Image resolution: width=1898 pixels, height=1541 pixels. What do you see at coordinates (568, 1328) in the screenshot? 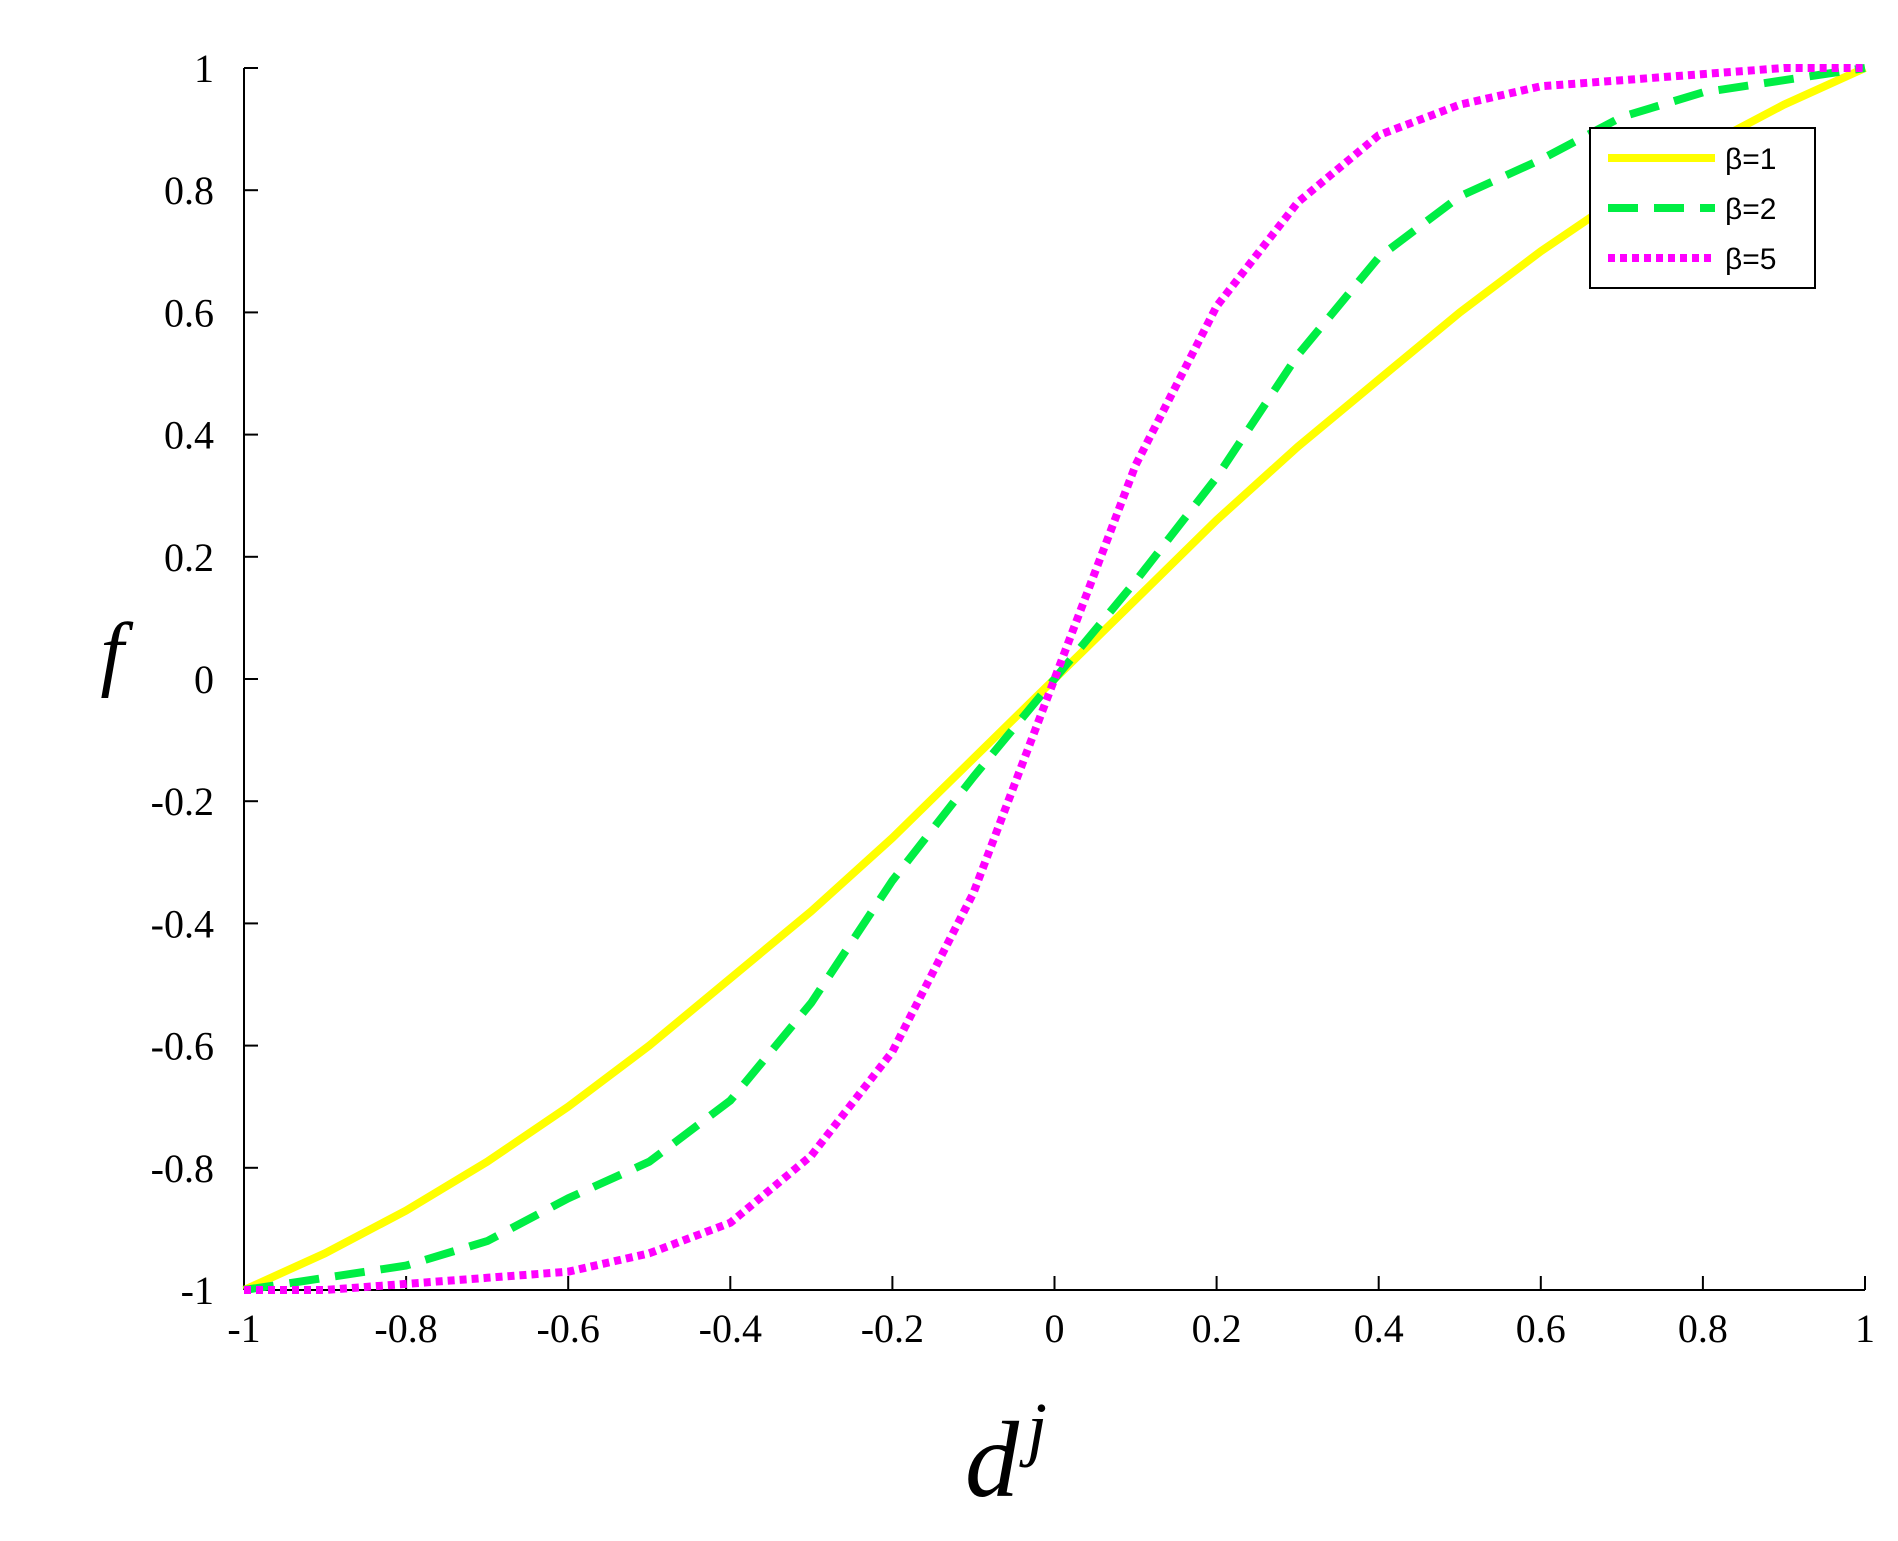
I see `x-tick-label: -0.6` at bounding box center [568, 1328].